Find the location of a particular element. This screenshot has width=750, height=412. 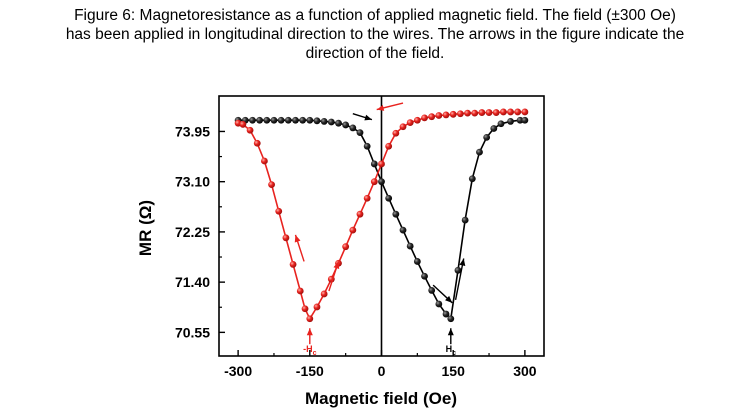

y-tick-label: 73.10 is located at coordinates (192, 182).